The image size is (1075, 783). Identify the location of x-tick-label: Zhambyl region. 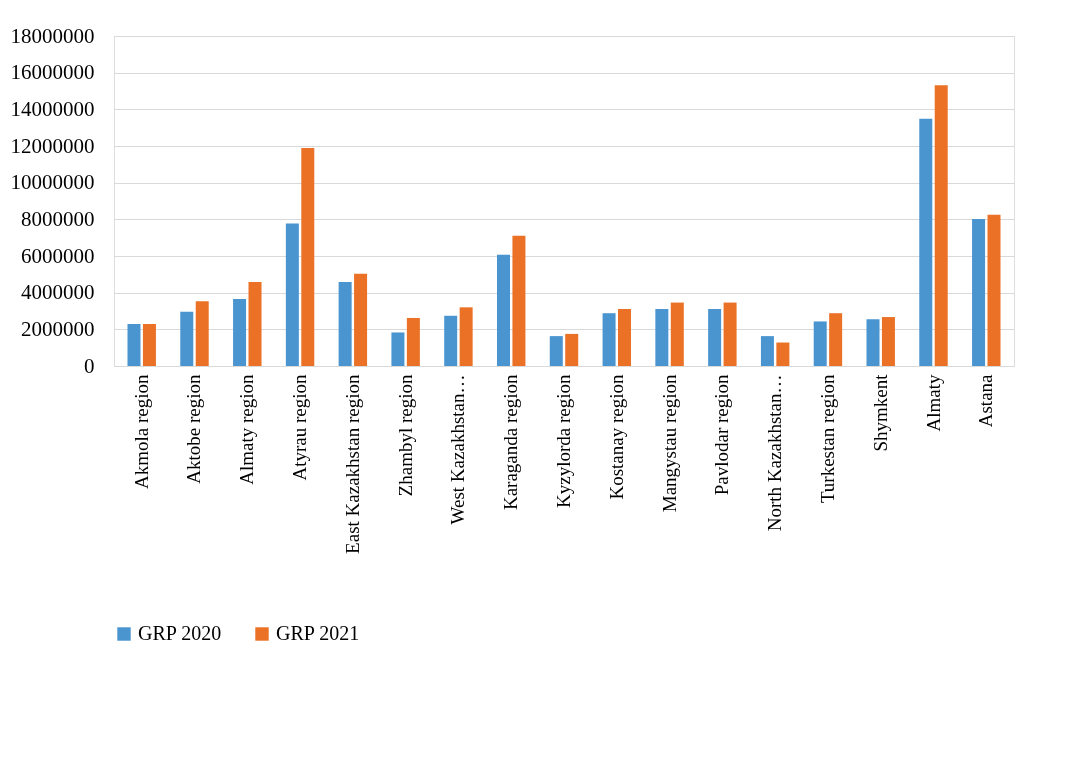
(405, 435).